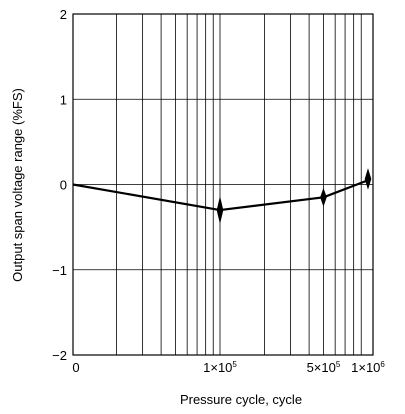 This screenshot has width=405, height=414. Describe the element at coordinates (294, 195) in the screenshot. I see `marker-layer` at that location.